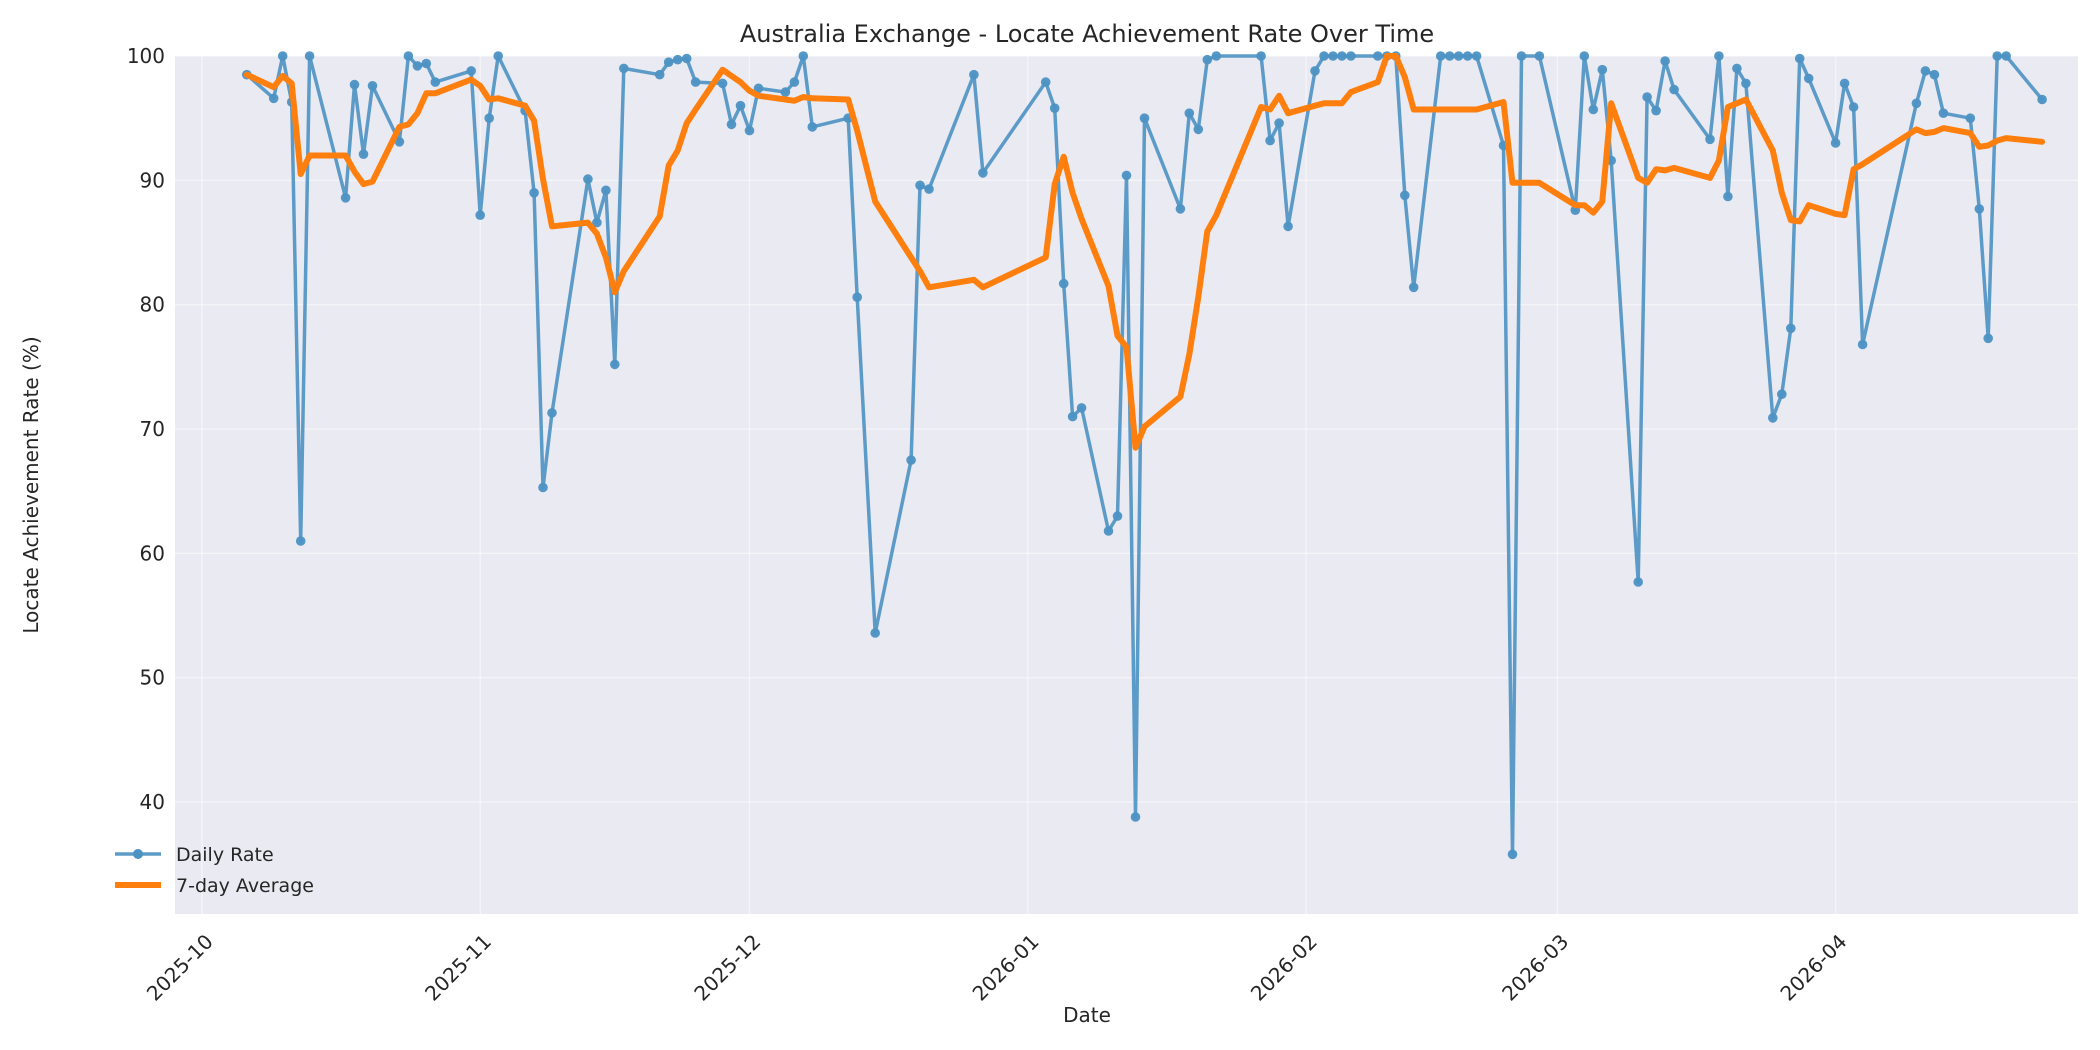  Describe the element at coordinates (152, 429) in the screenshot. I see `y-tick-label: 70` at that location.